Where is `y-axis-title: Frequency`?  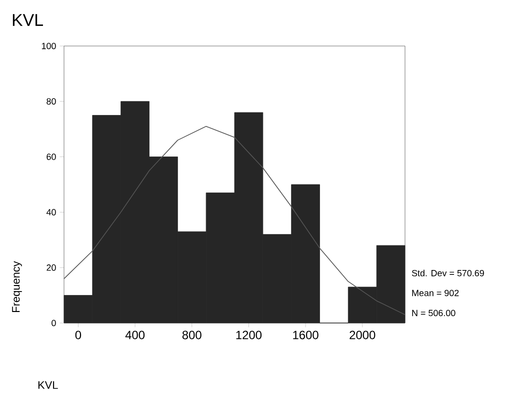 y-axis-title: Frequency is located at coordinates (17, 286).